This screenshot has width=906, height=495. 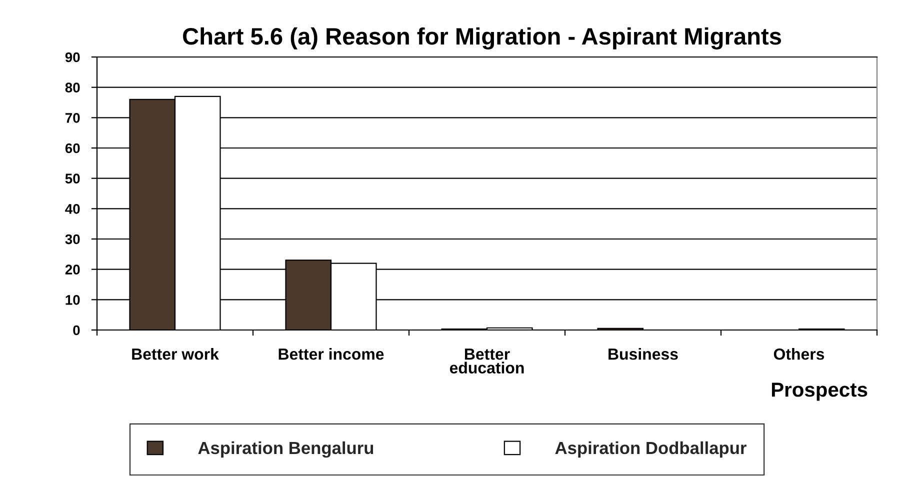 What do you see at coordinates (482, 38) in the screenshot?
I see `chart-title: Chart 5.6 (a) Reason for Migration - Aspirant Migrants` at bounding box center [482, 38].